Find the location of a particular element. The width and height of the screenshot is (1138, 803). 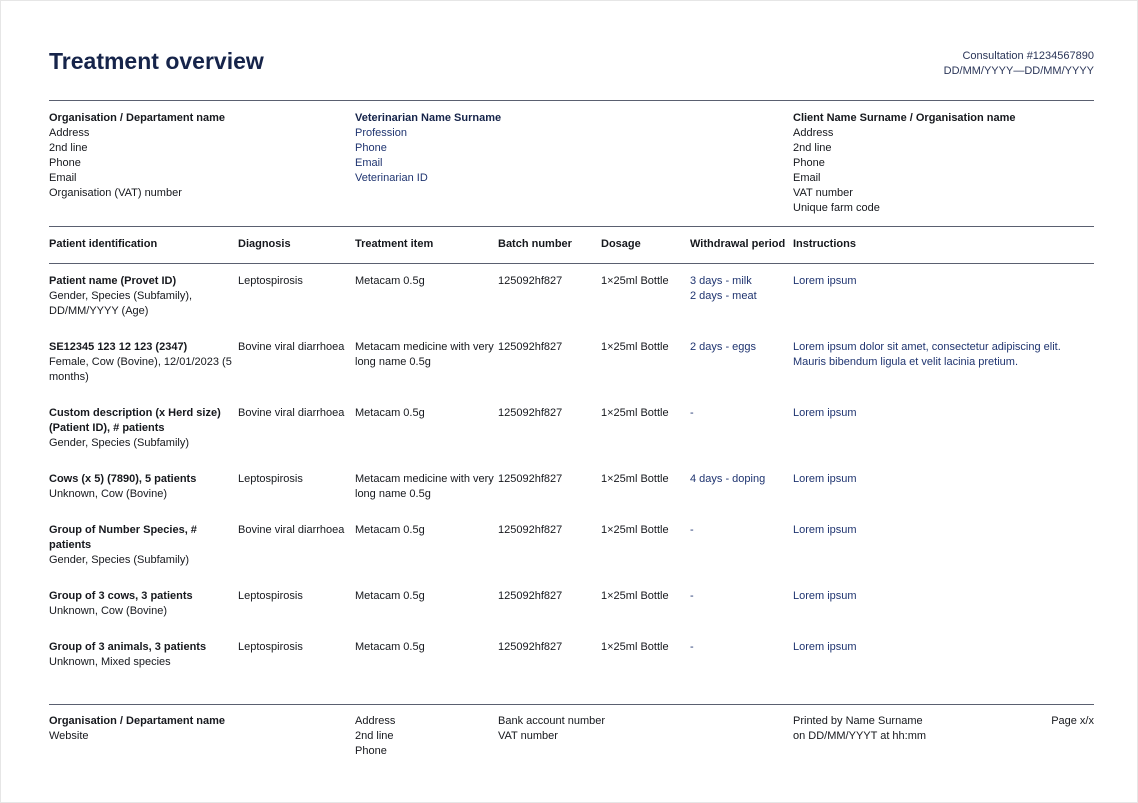

organisation-detail-line: Email is located at coordinates (63, 178).